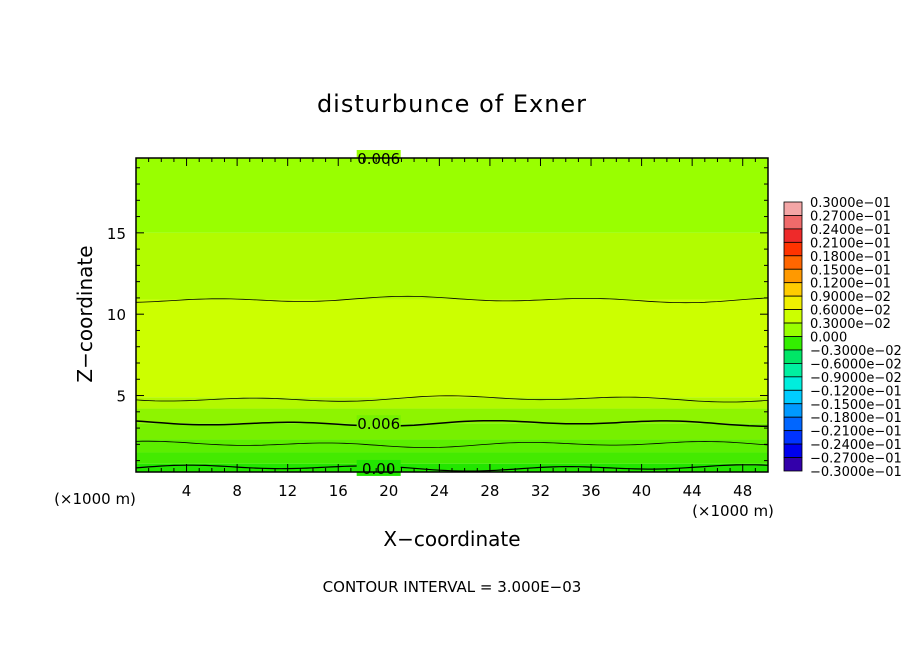  I want to click on colorbar-label: 0.2100e−01, so click(850, 243).